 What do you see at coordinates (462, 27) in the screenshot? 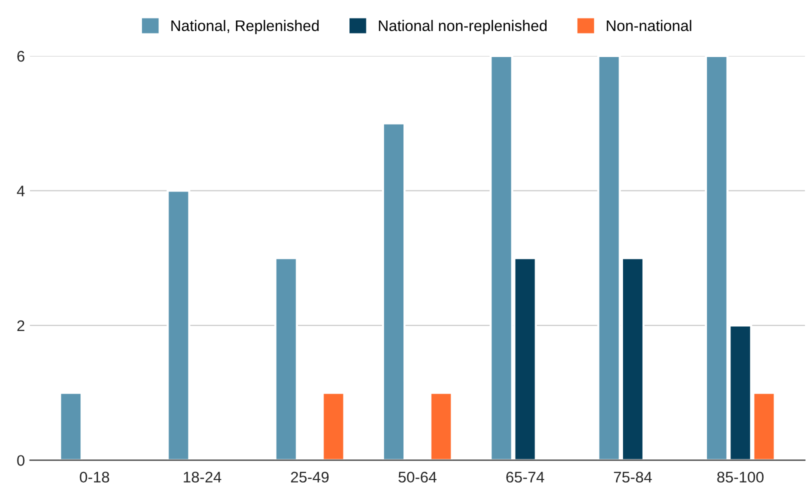
I see `legend-label: National non-replenished` at bounding box center [462, 27].